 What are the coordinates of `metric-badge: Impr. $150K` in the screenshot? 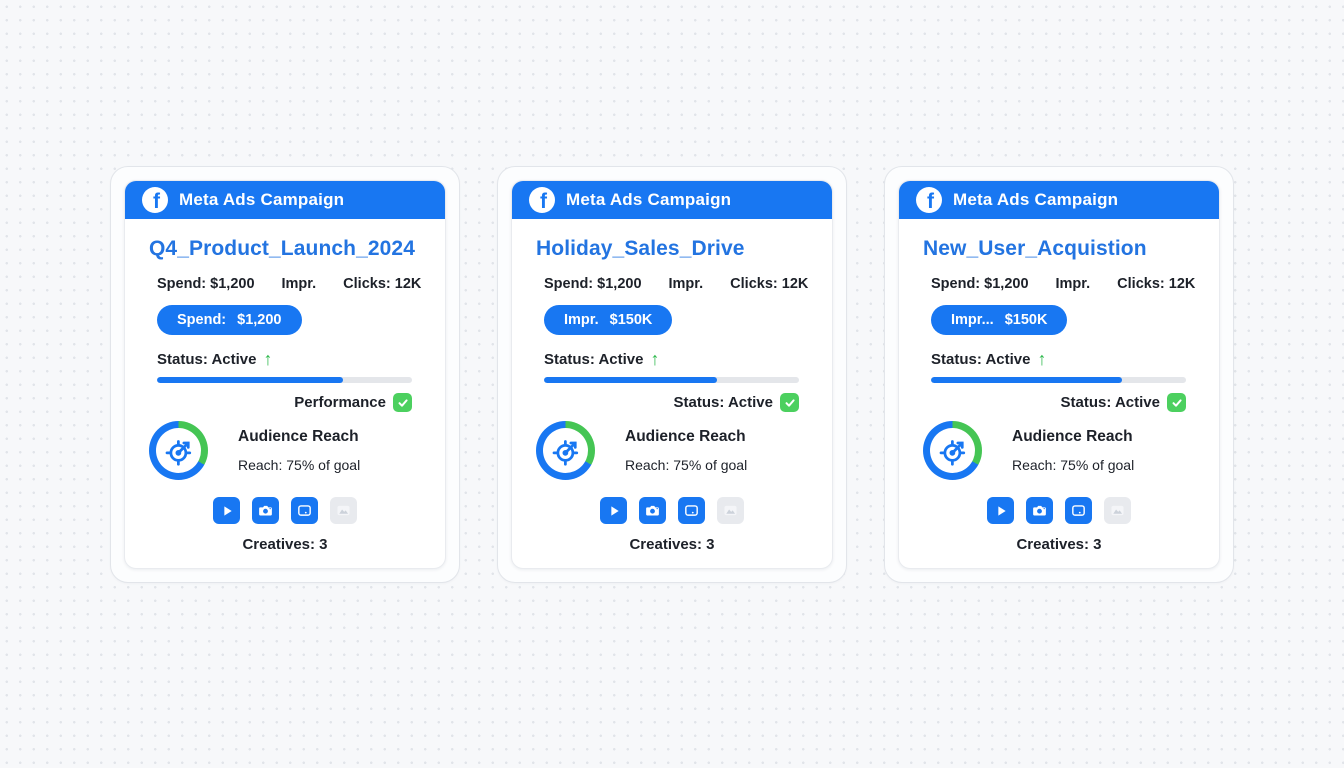 It's located at (608, 320).